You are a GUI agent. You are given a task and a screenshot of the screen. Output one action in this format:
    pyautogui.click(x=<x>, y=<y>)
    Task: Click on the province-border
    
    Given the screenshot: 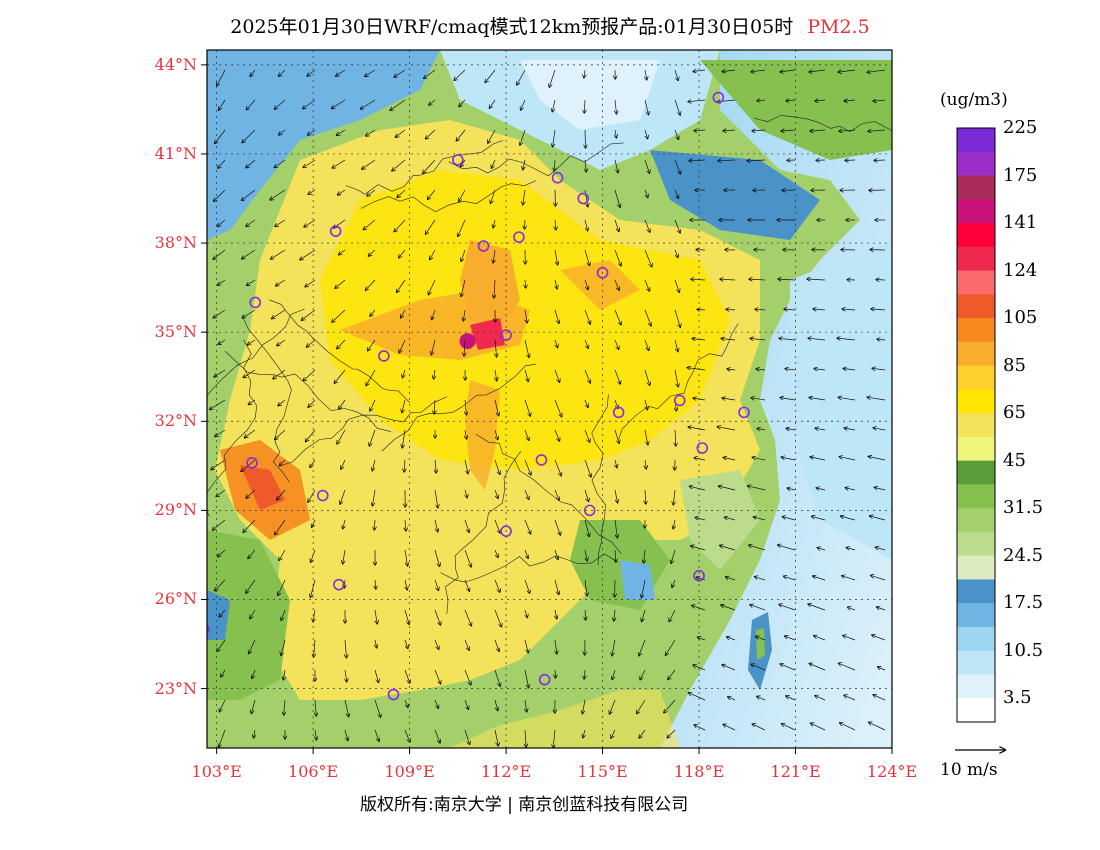 What is the action you would take?
    pyautogui.click(x=307, y=391)
    